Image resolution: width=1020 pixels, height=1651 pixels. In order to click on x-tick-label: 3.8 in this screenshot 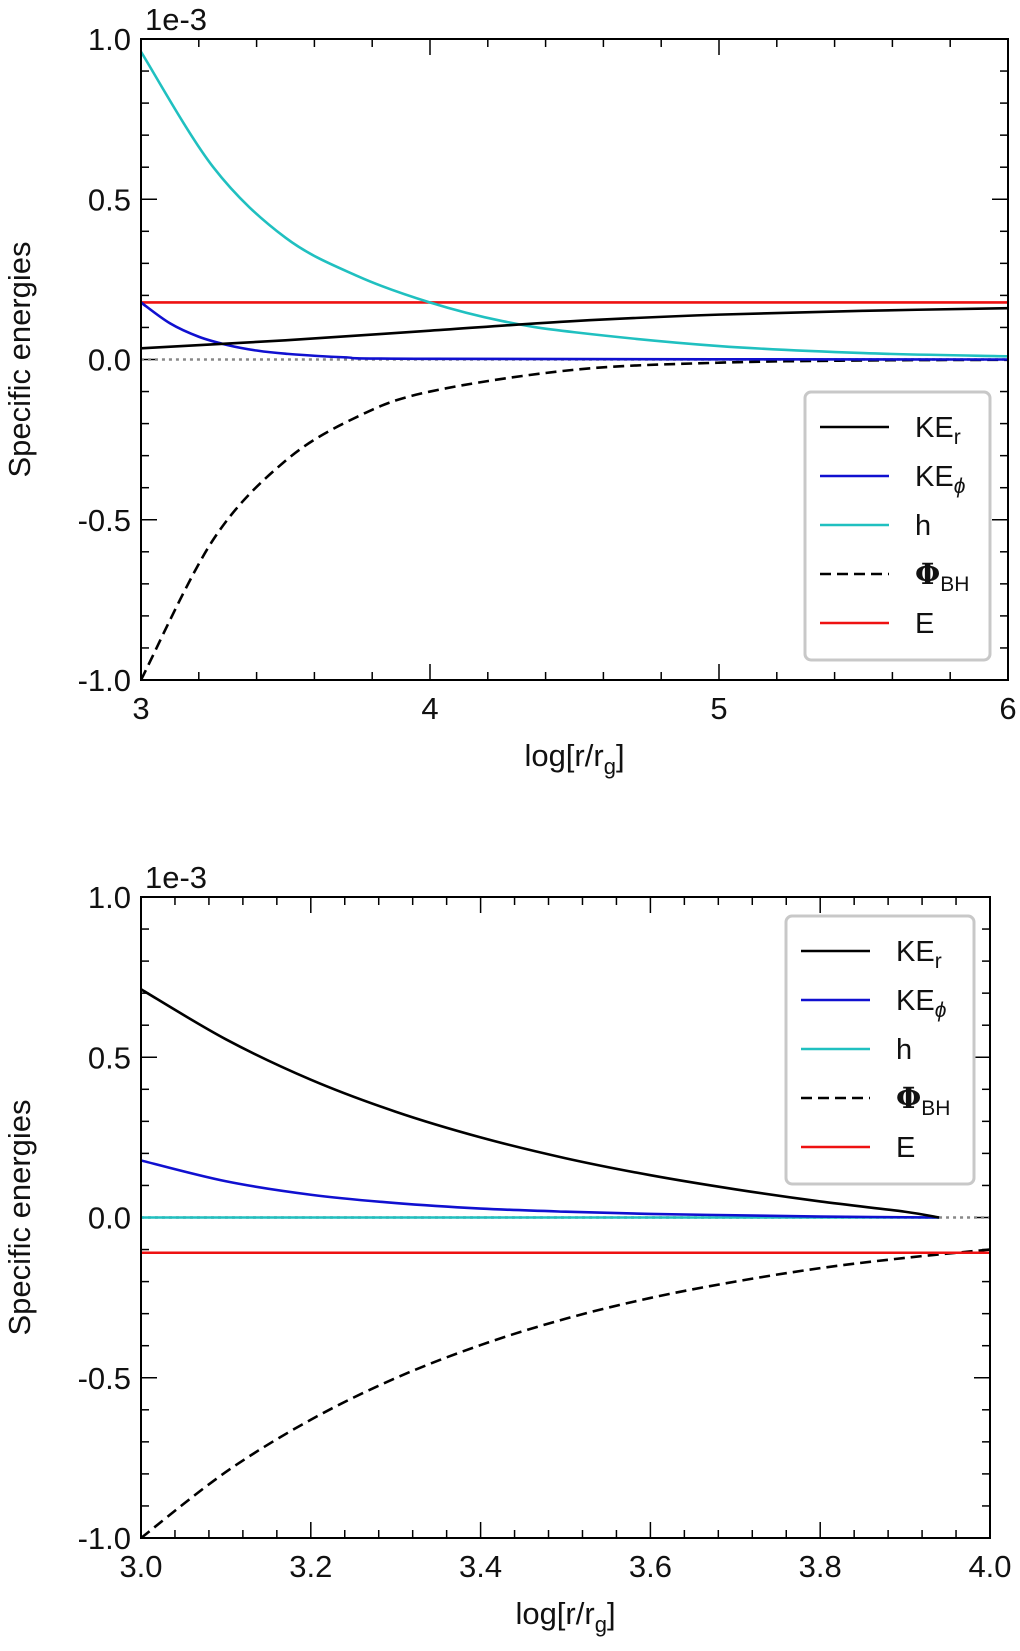, I will do `click(820, 1566)`.